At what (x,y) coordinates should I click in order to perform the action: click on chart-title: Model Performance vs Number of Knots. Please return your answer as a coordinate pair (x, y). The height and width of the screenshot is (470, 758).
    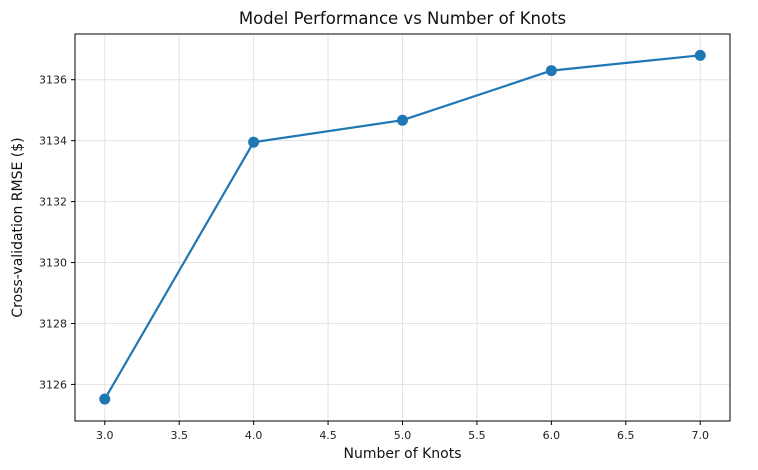
    Looking at the image, I should click on (402, 18).